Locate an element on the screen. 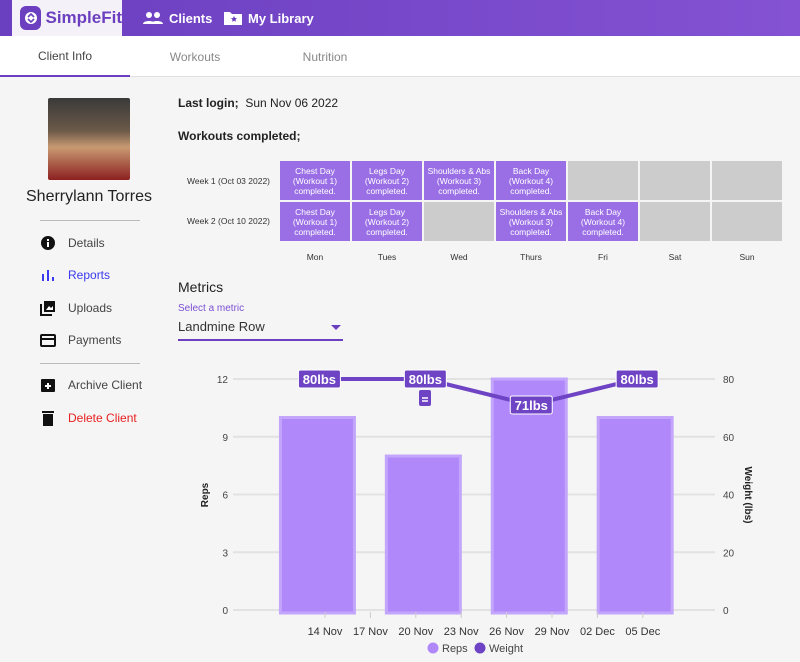 The height and width of the screenshot is (662, 800). people-icon is located at coordinates (153, 18).